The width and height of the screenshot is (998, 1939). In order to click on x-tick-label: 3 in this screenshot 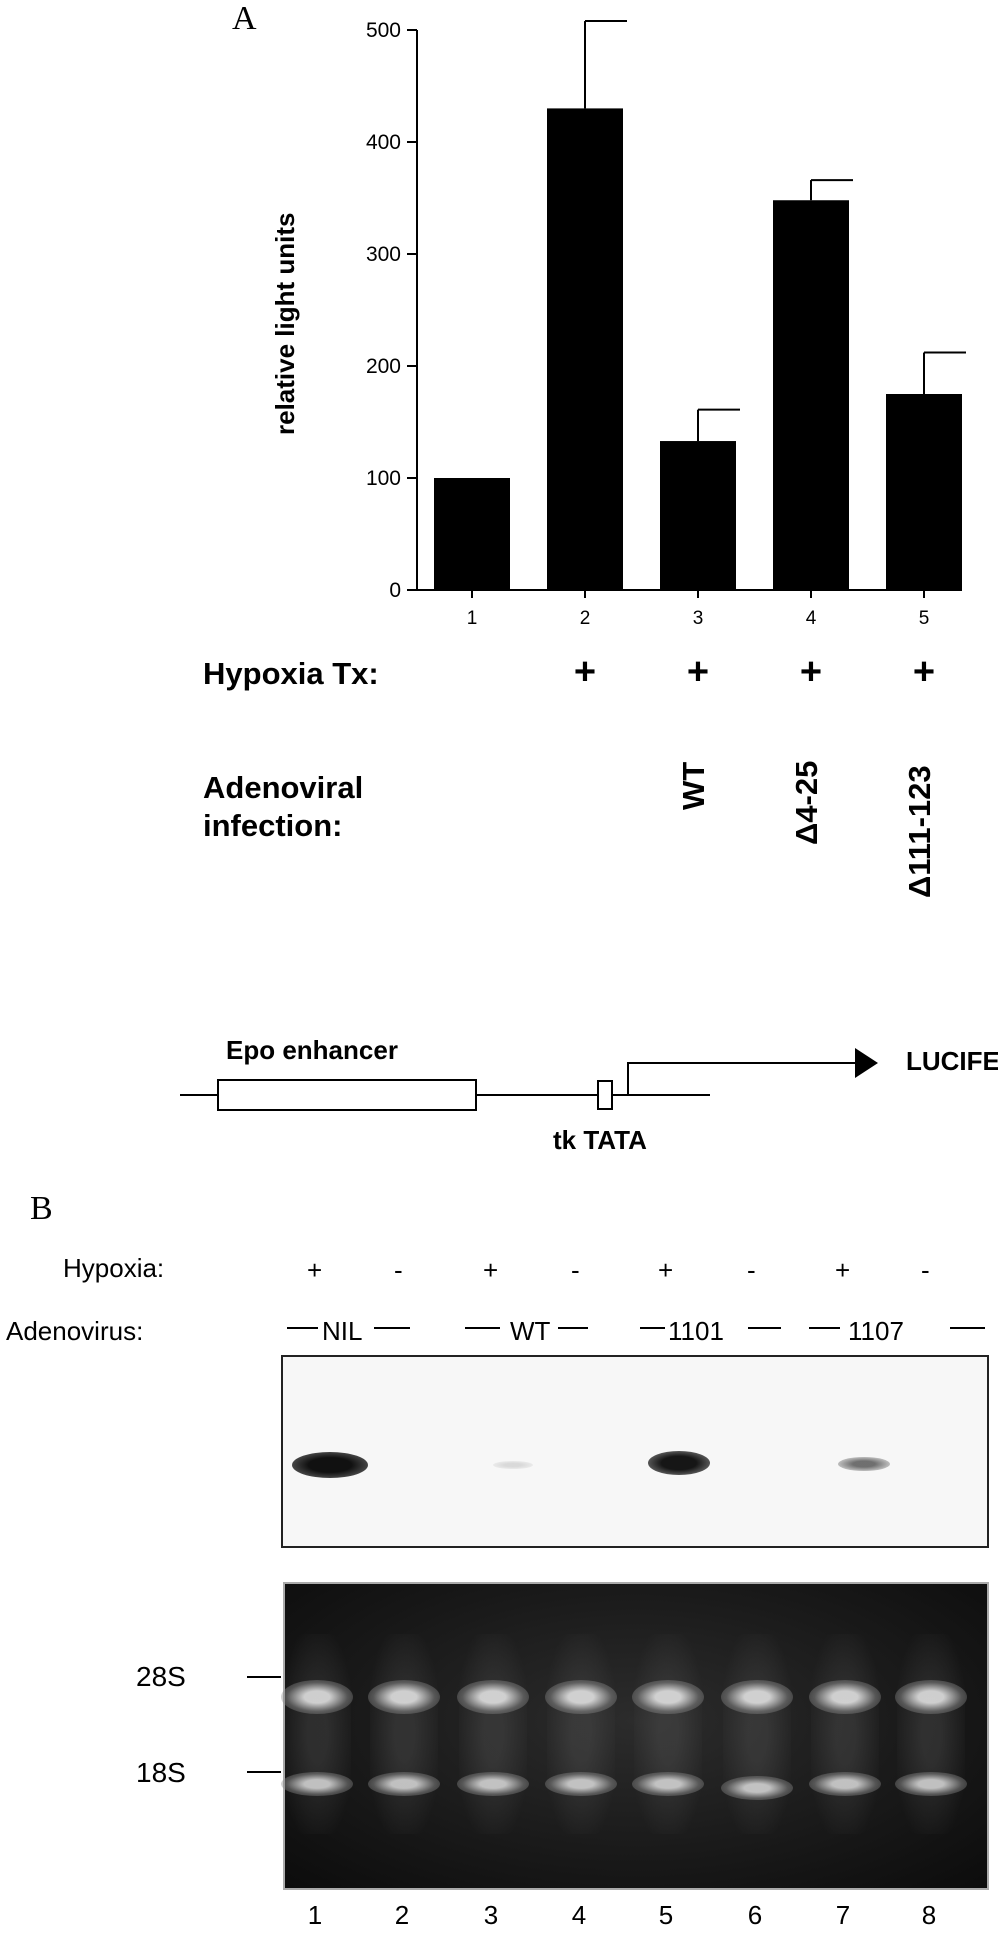, I will do `click(698, 618)`.